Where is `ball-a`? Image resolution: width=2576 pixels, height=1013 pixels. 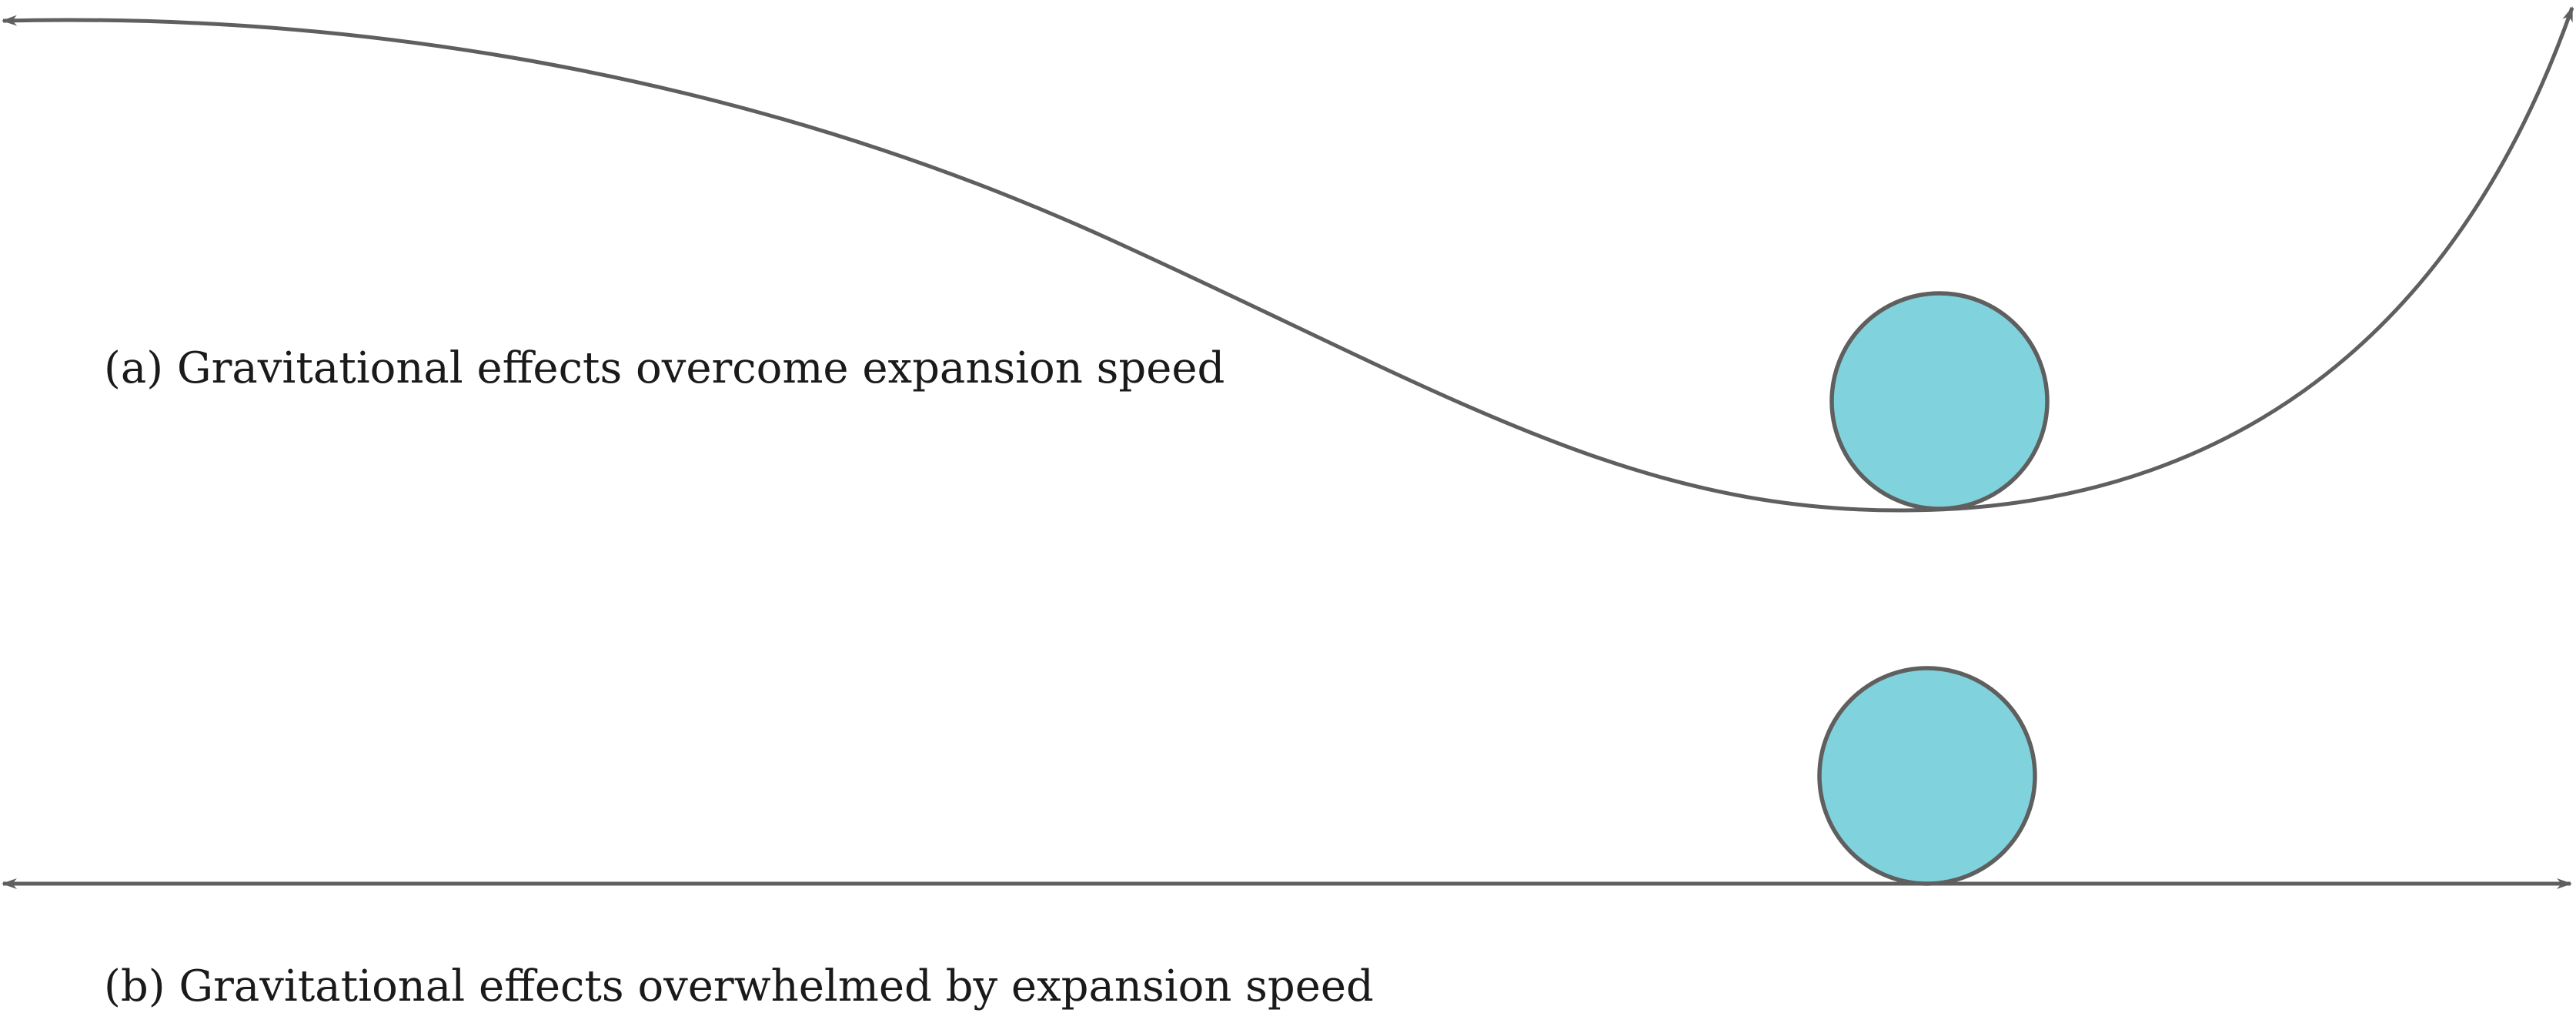
ball-a is located at coordinates (1940, 401).